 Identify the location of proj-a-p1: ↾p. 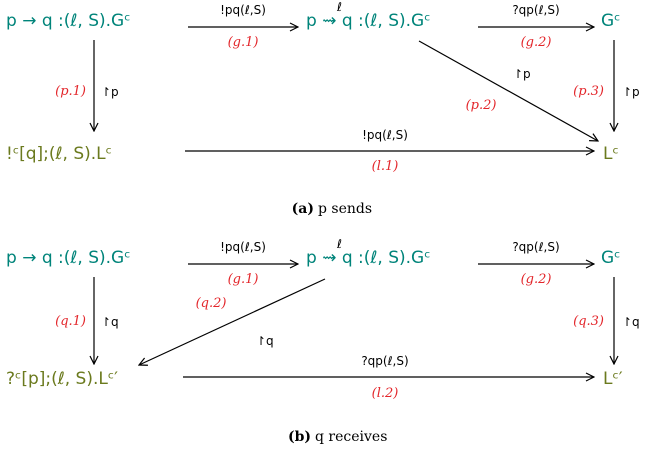
(110, 92).